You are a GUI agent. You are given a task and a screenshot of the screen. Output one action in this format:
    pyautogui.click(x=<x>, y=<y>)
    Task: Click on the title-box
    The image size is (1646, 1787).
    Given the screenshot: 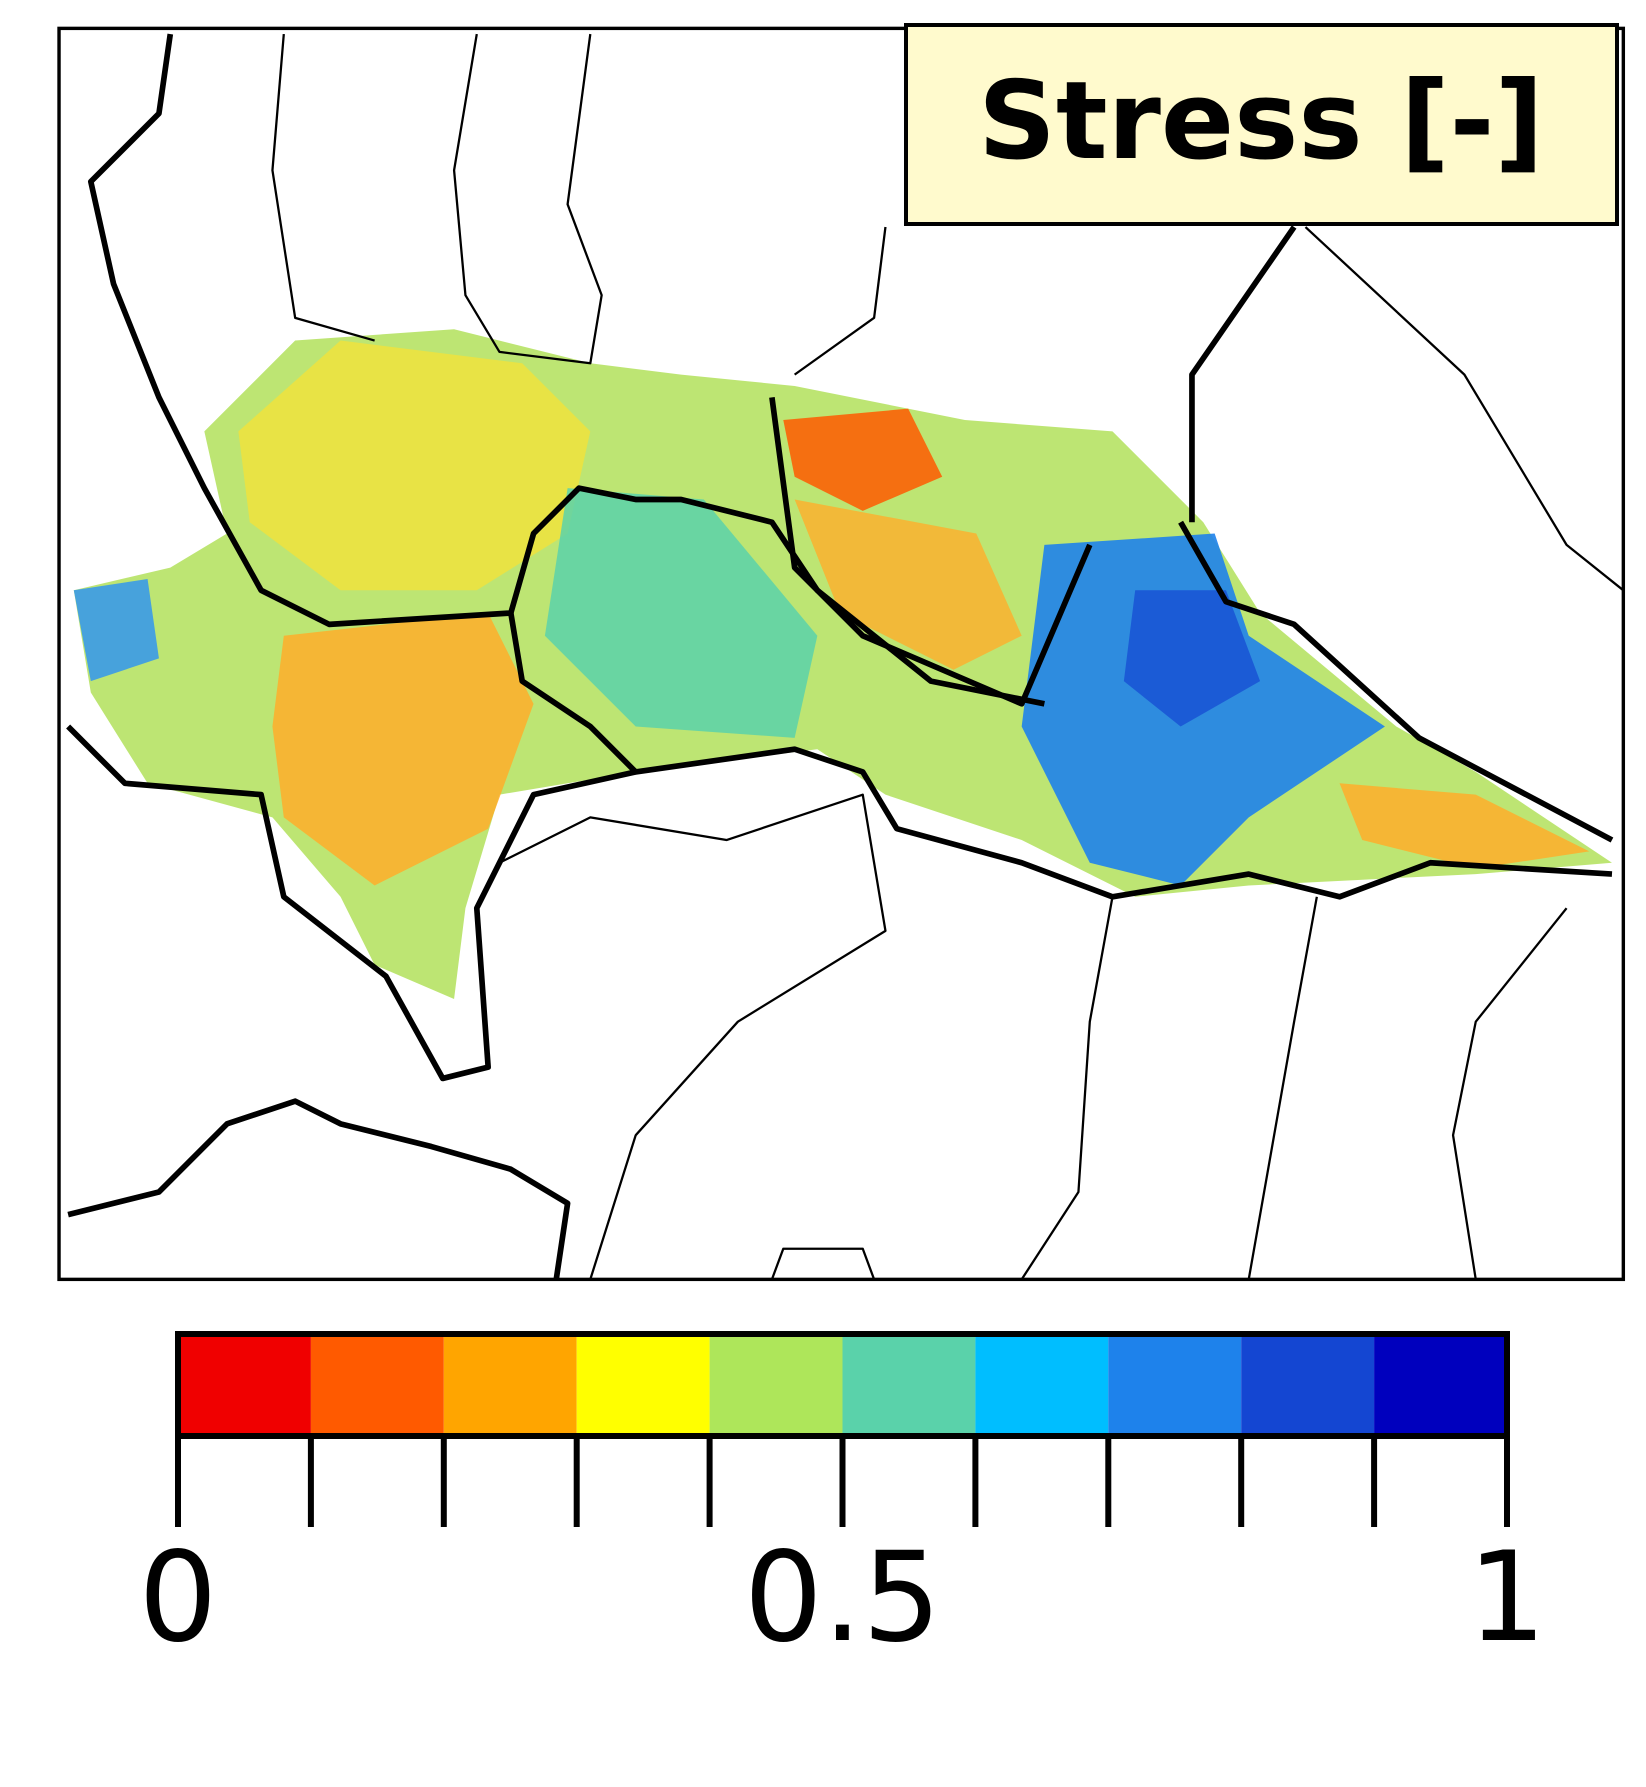 What is the action you would take?
    pyautogui.click(x=1261, y=124)
    